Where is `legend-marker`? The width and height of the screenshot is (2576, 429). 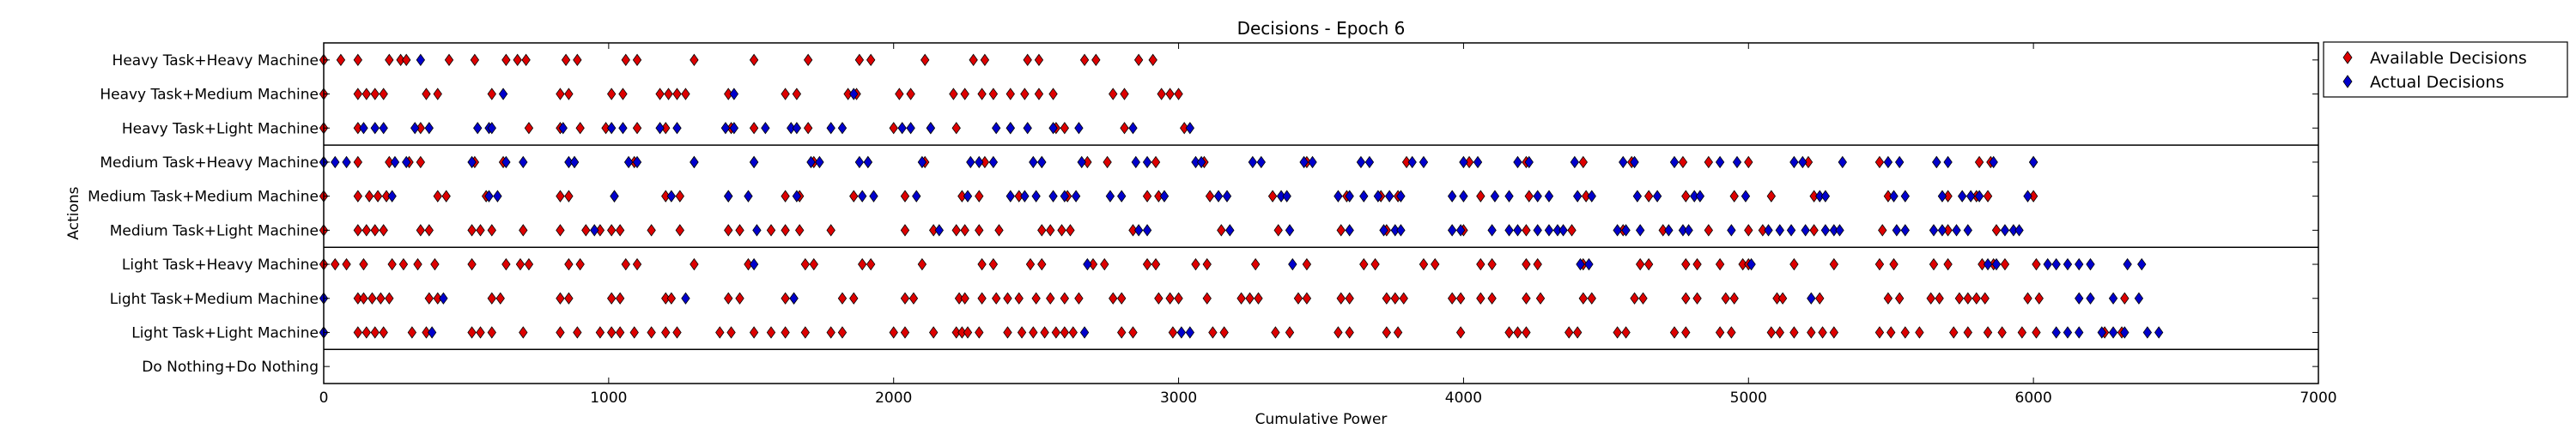
legend-marker is located at coordinates (2347, 81).